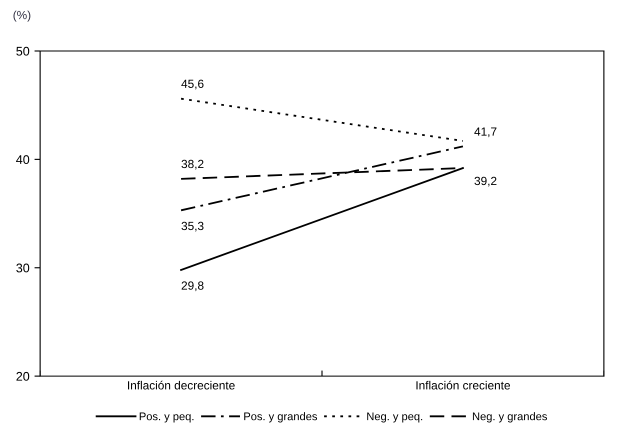 This screenshot has height=425, width=637. I want to click on y-tick-label: 20, so click(23, 376).